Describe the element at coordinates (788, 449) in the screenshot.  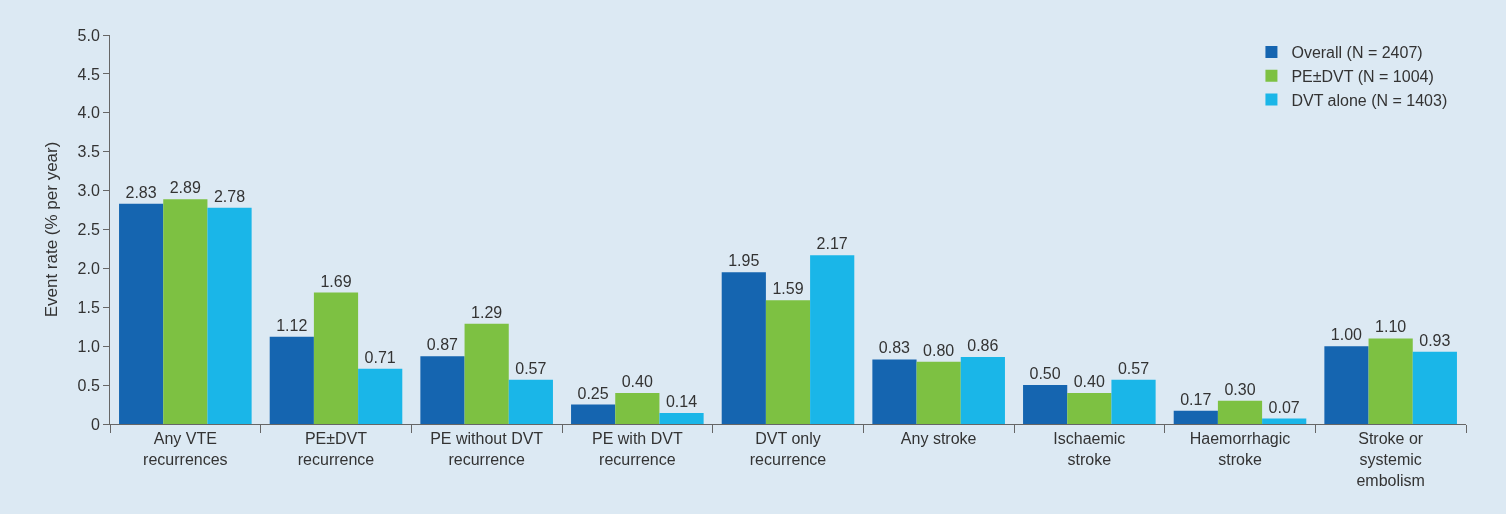
I see `x-tick-label: DVT only recurrence` at that location.